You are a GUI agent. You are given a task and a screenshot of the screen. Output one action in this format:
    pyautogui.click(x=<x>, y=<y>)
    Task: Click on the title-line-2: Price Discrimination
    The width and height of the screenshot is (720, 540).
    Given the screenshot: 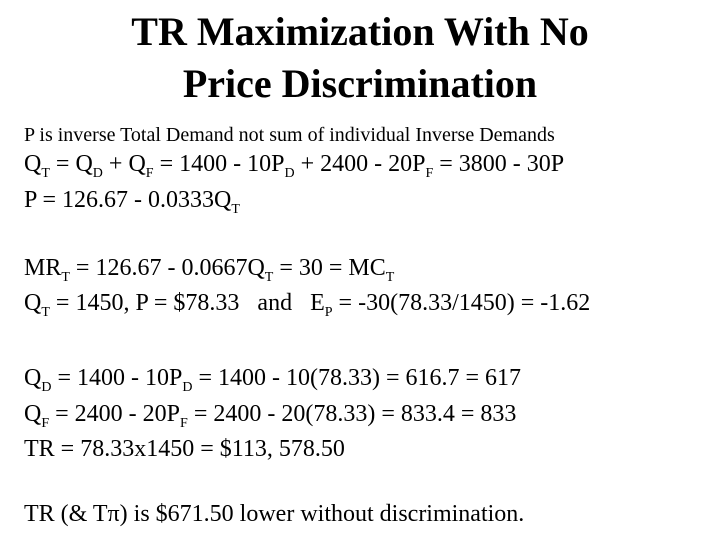 What is the action you would take?
    pyautogui.click(x=360, y=83)
    